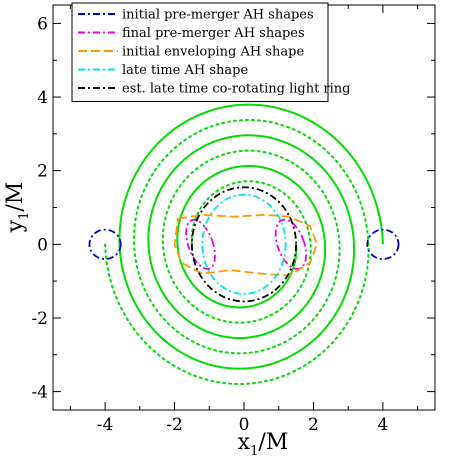  I want to click on y-axis-label: y1/M, so click(17, 208).